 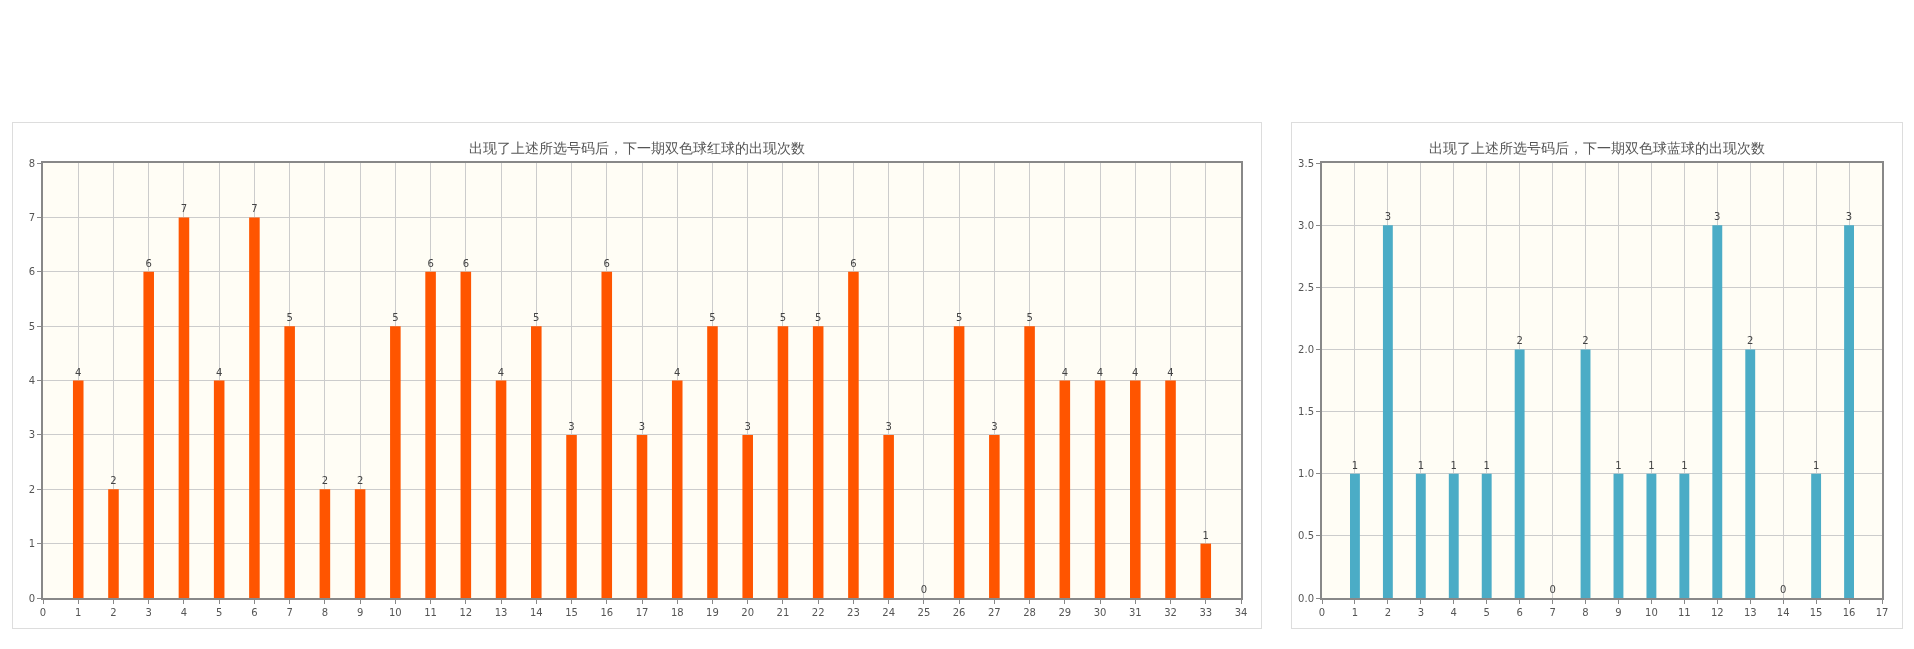 I want to click on x-tick-label: 5, so click(x=219, y=612).